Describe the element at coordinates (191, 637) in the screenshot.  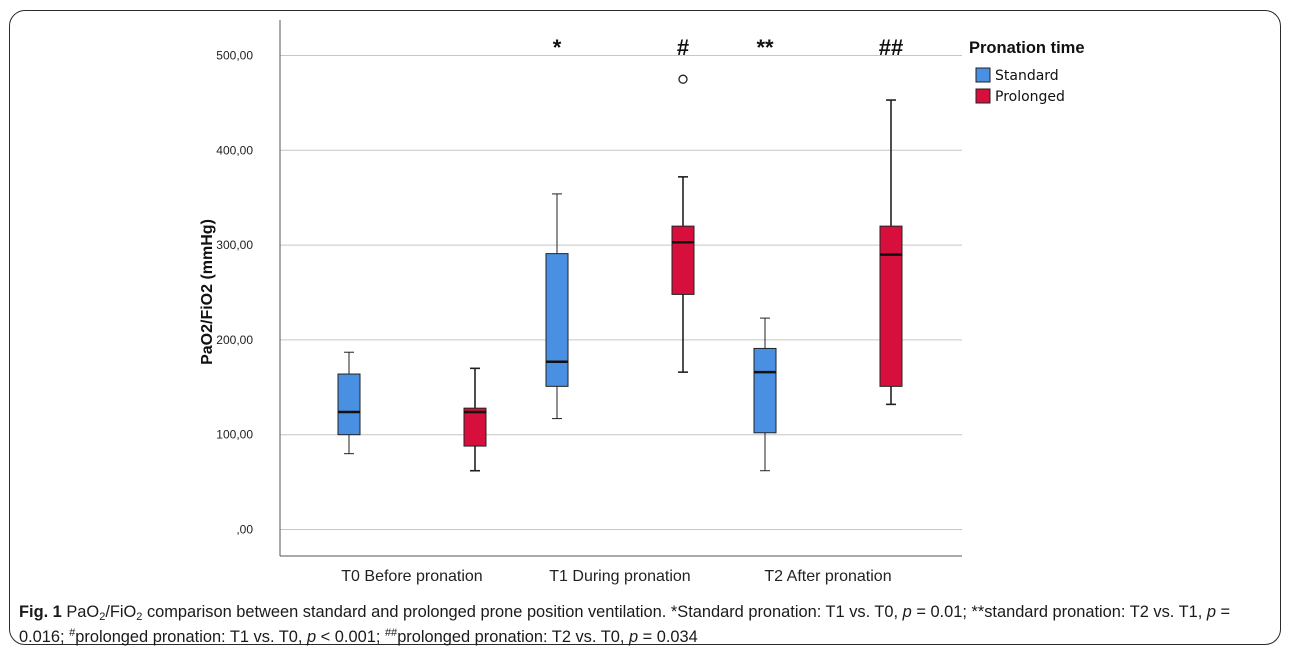
I see `caption-text: prolonged pronation: T1 vs. T0,` at that location.